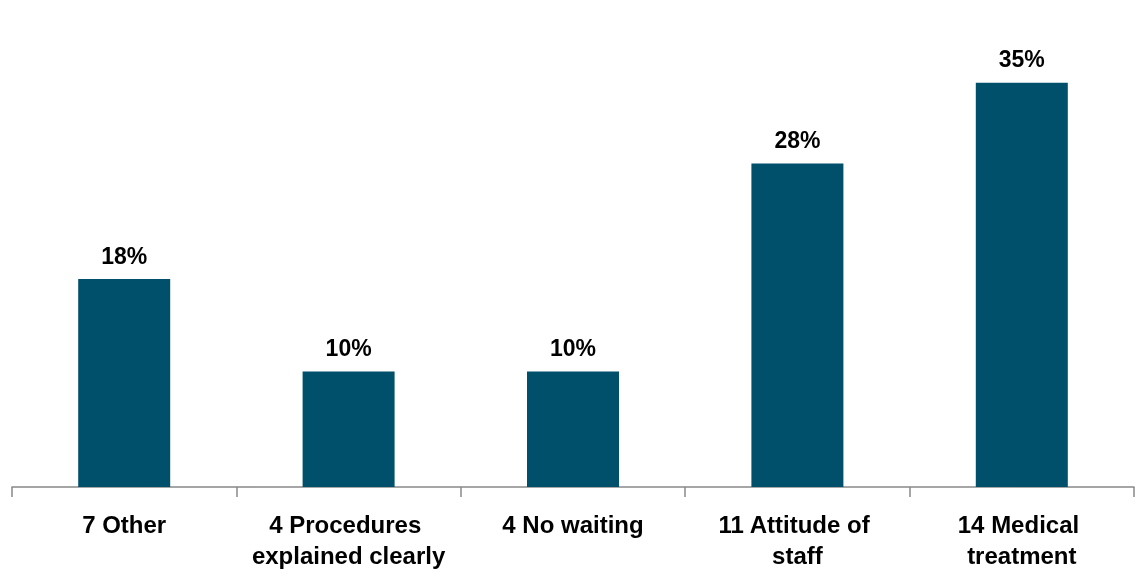 The width and height of the screenshot is (1136, 581). I want to click on data-label: 28%, so click(797, 140).